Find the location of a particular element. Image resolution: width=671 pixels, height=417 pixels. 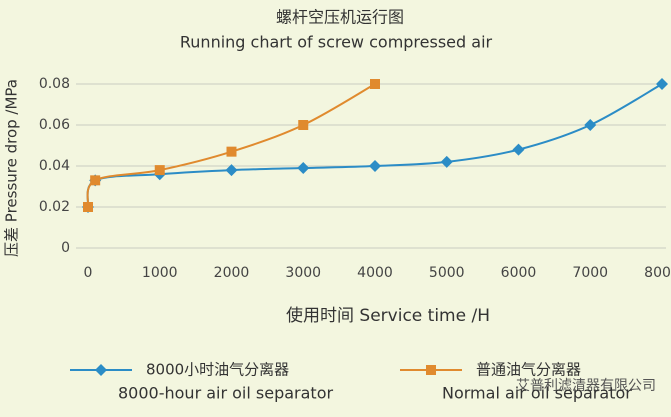

x-tick-label: 4000 is located at coordinates (375, 273).